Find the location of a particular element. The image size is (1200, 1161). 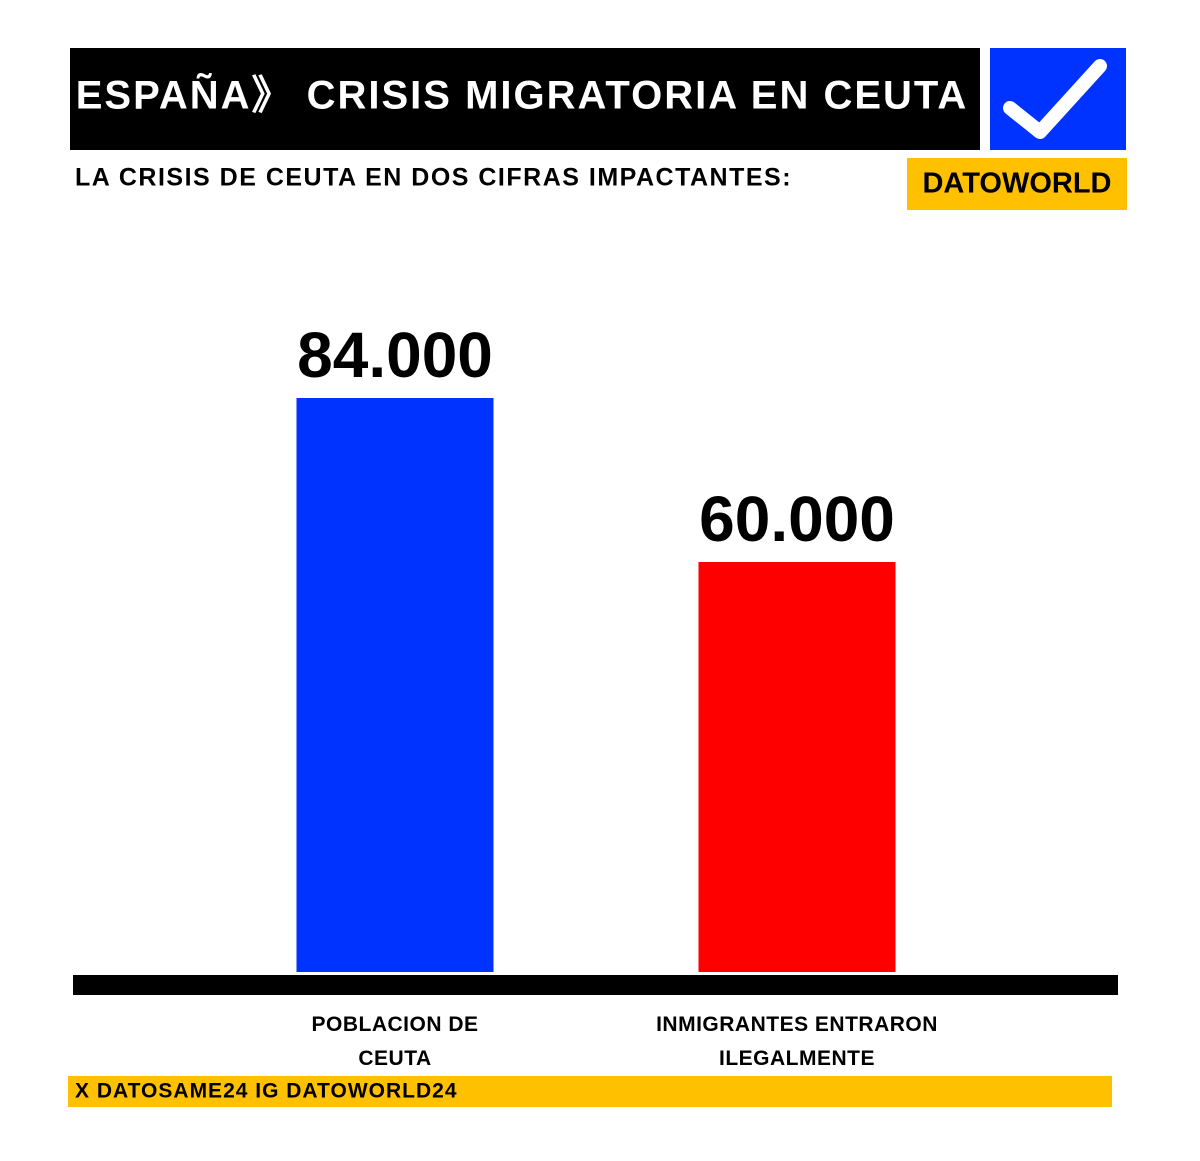

value-label: 84.000 is located at coordinates (395, 355).